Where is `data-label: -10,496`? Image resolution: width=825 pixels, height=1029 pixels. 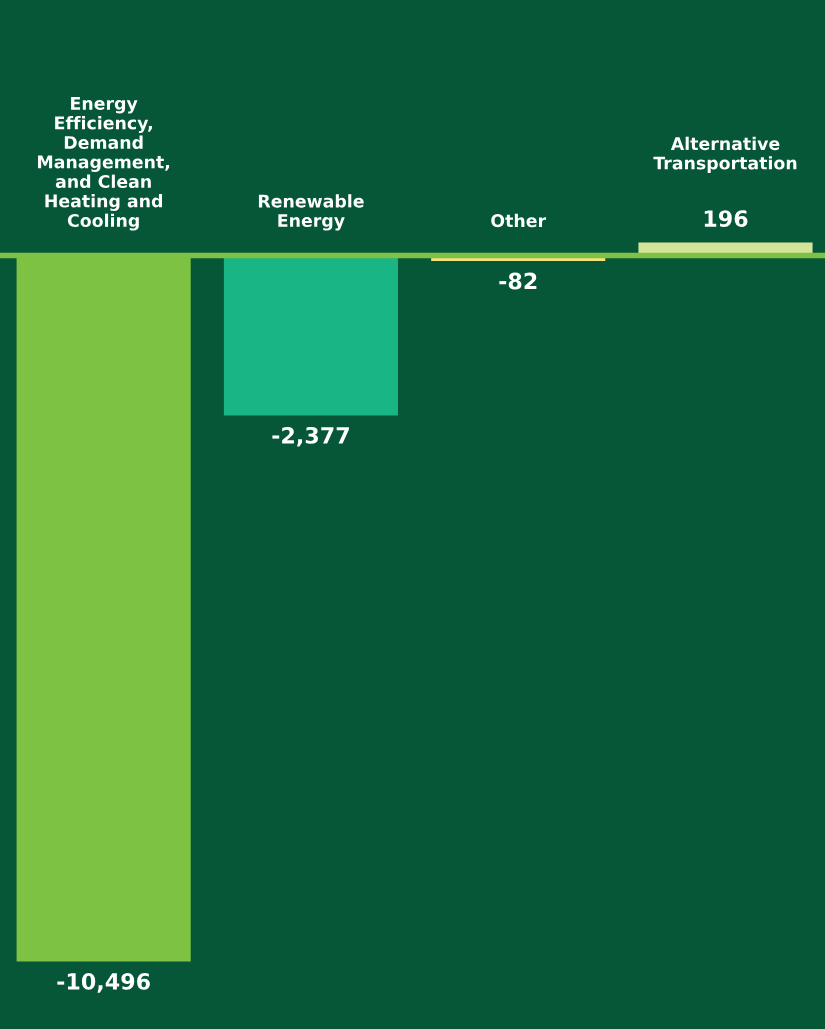
data-label: -10,496 is located at coordinates (103, 982).